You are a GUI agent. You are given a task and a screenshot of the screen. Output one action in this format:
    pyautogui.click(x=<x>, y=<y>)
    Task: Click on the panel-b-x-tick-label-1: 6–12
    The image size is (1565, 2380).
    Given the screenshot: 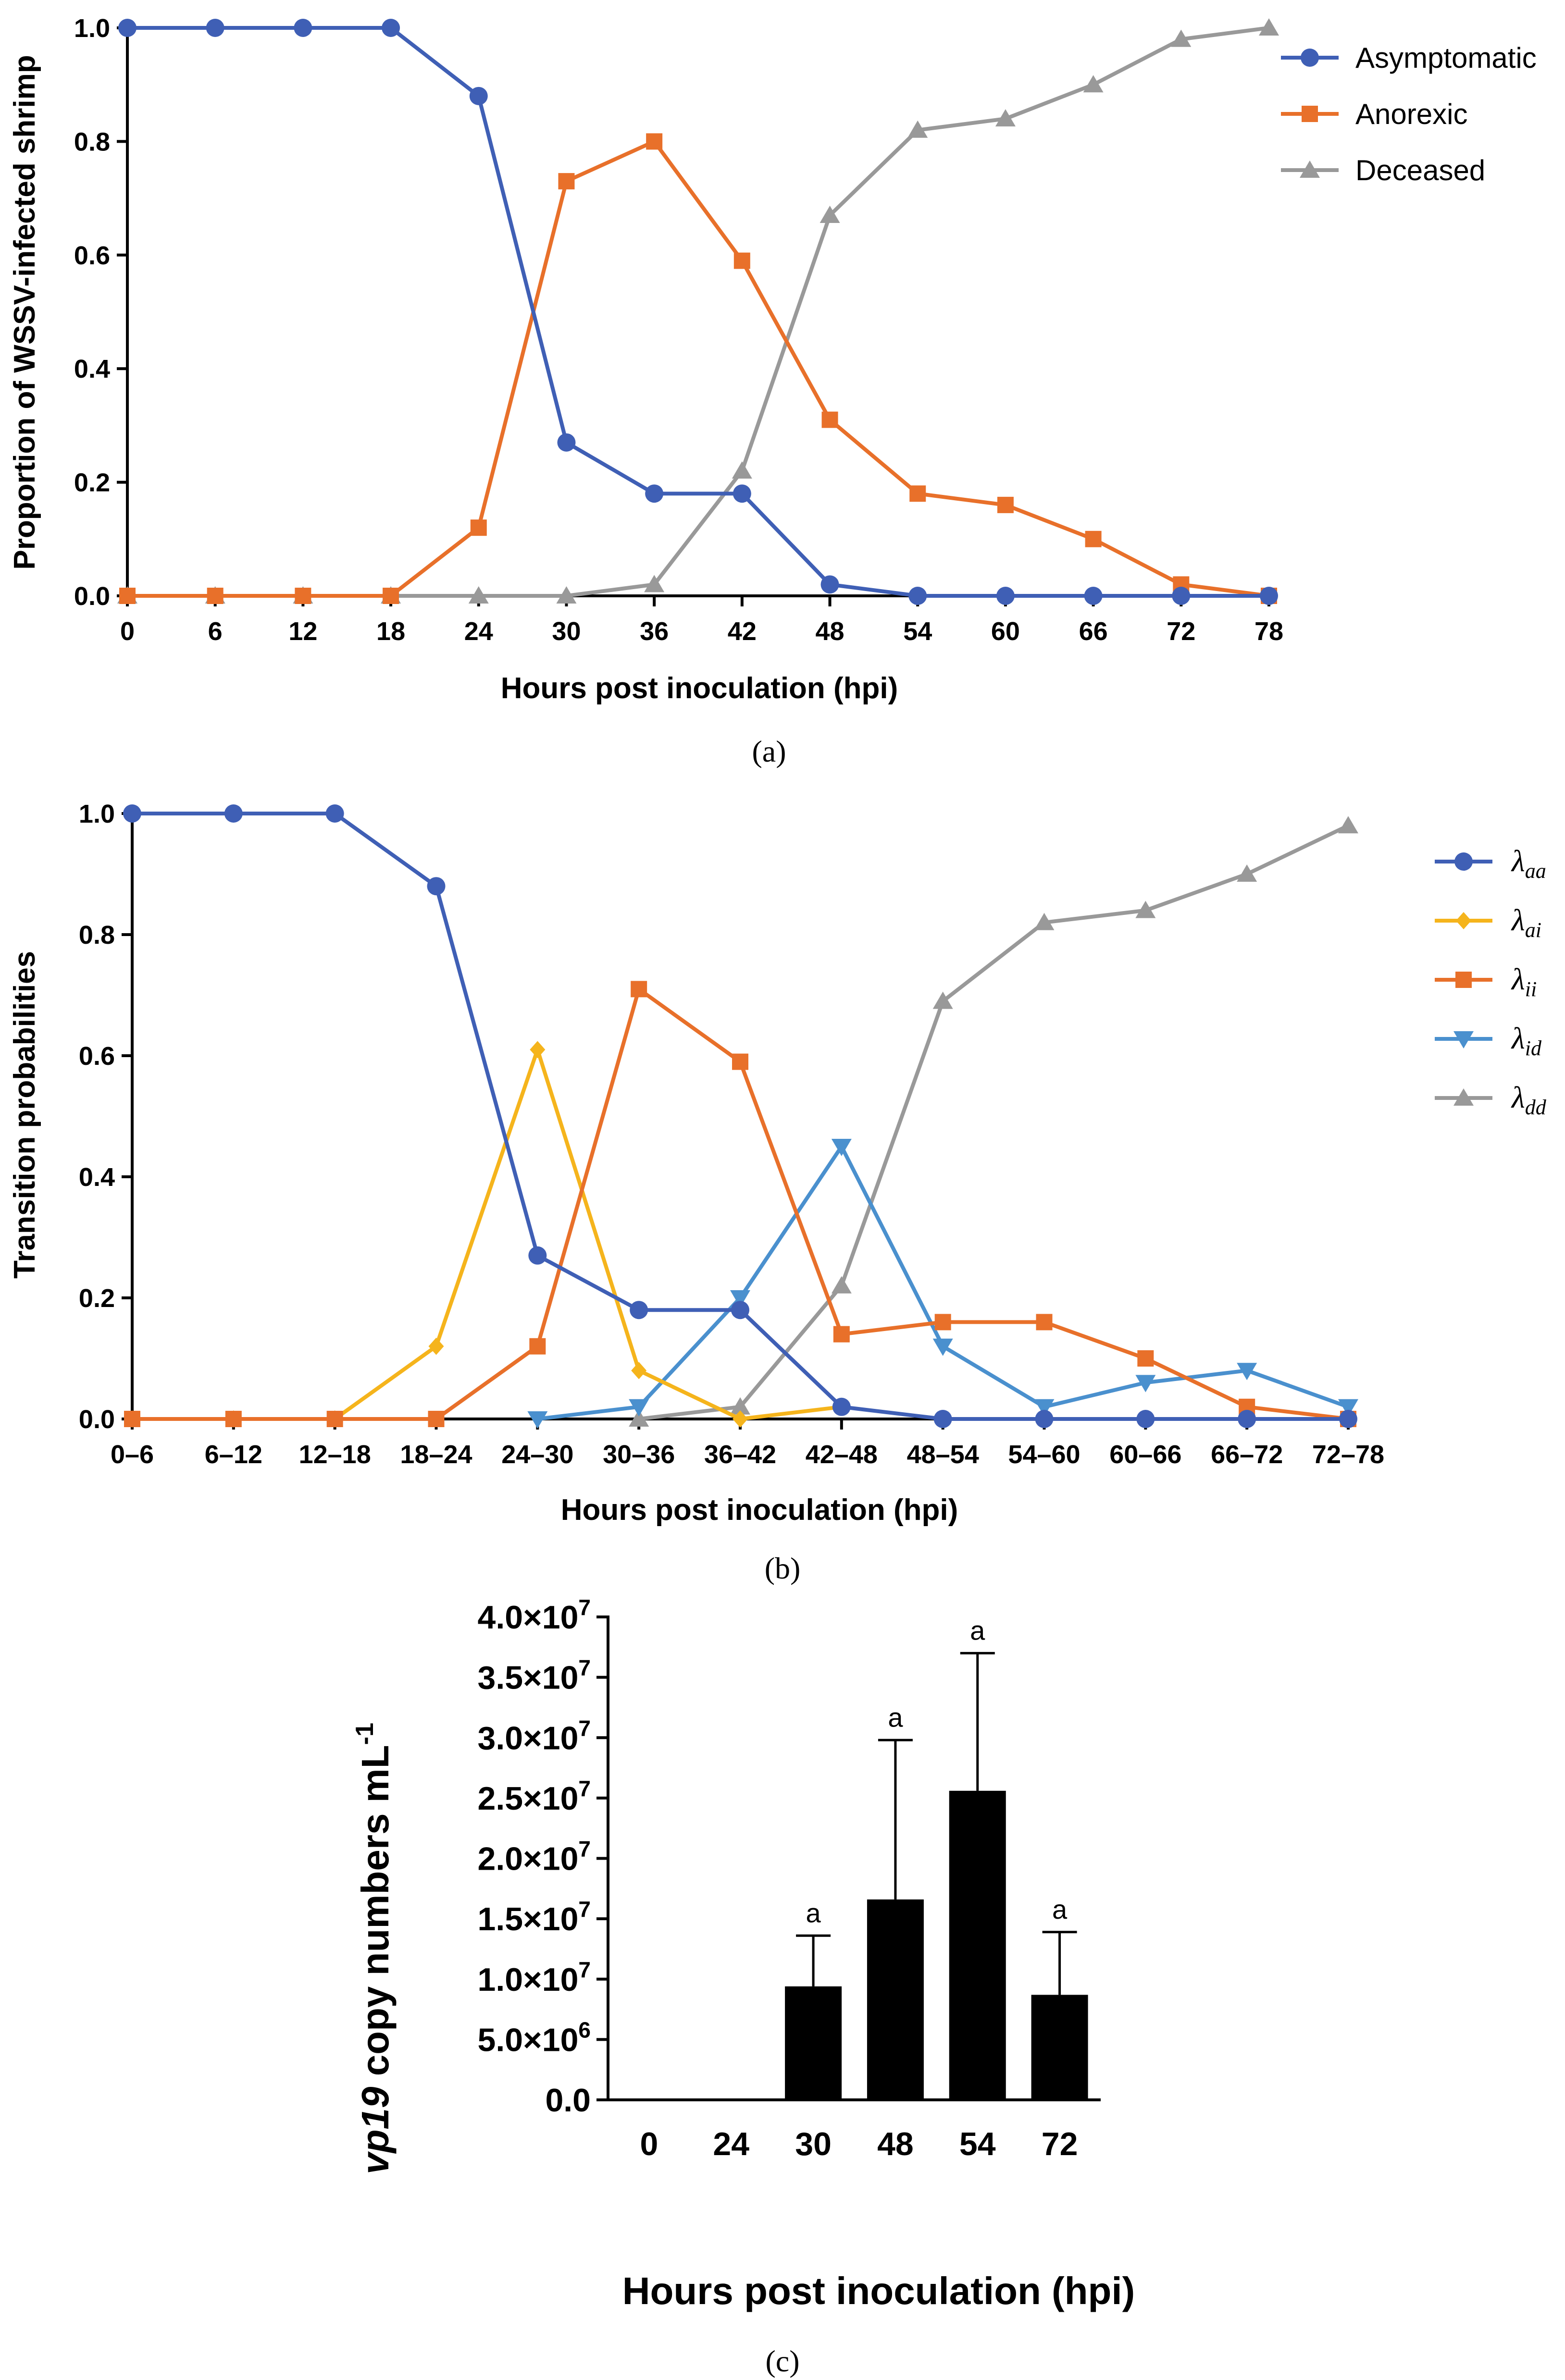 What is the action you would take?
    pyautogui.click(x=234, y=1455)
    